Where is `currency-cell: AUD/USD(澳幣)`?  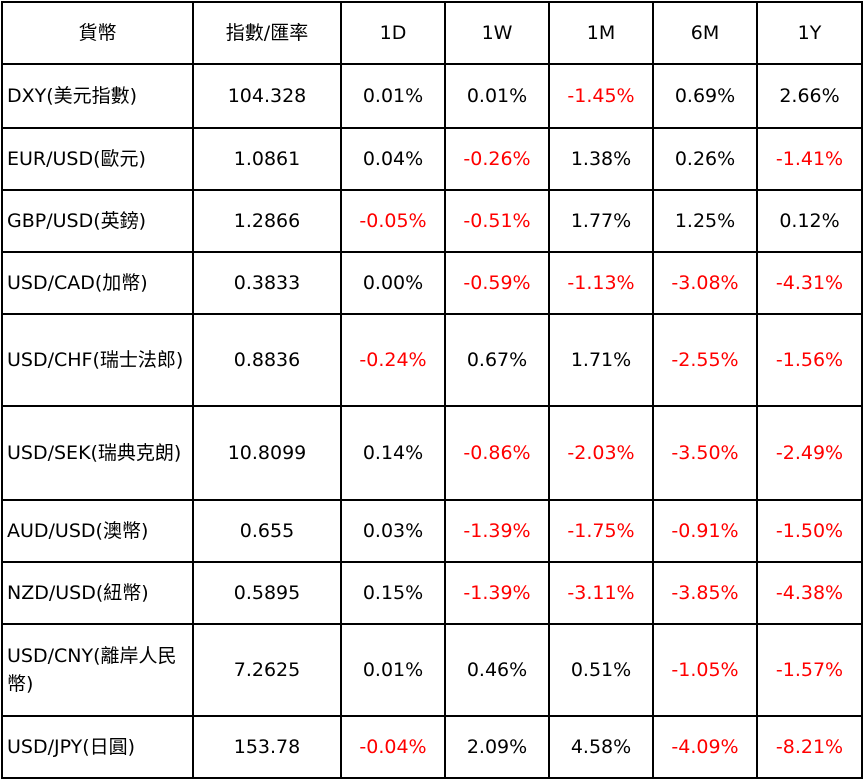
currency-cell: AUD/USD(澳幣) is located at coordinates (97, 531).